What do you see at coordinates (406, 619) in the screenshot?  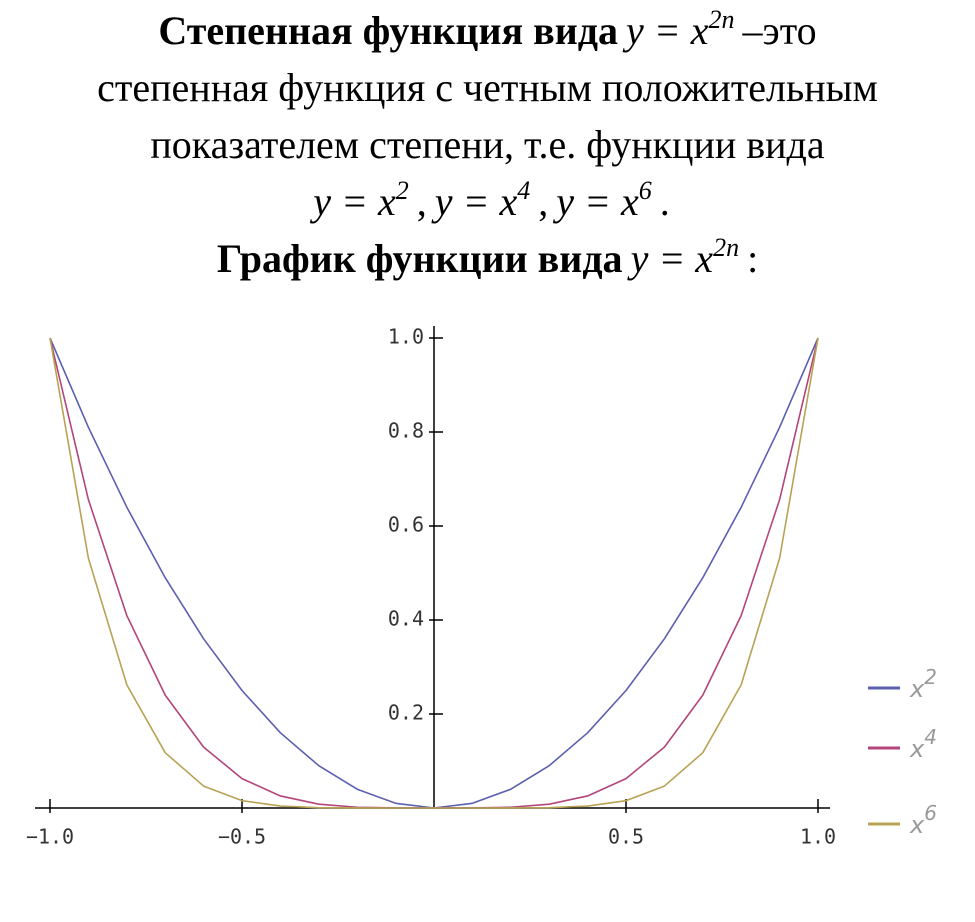 I see `y-tick-label: 0.4` at bounding box center [406, 619].